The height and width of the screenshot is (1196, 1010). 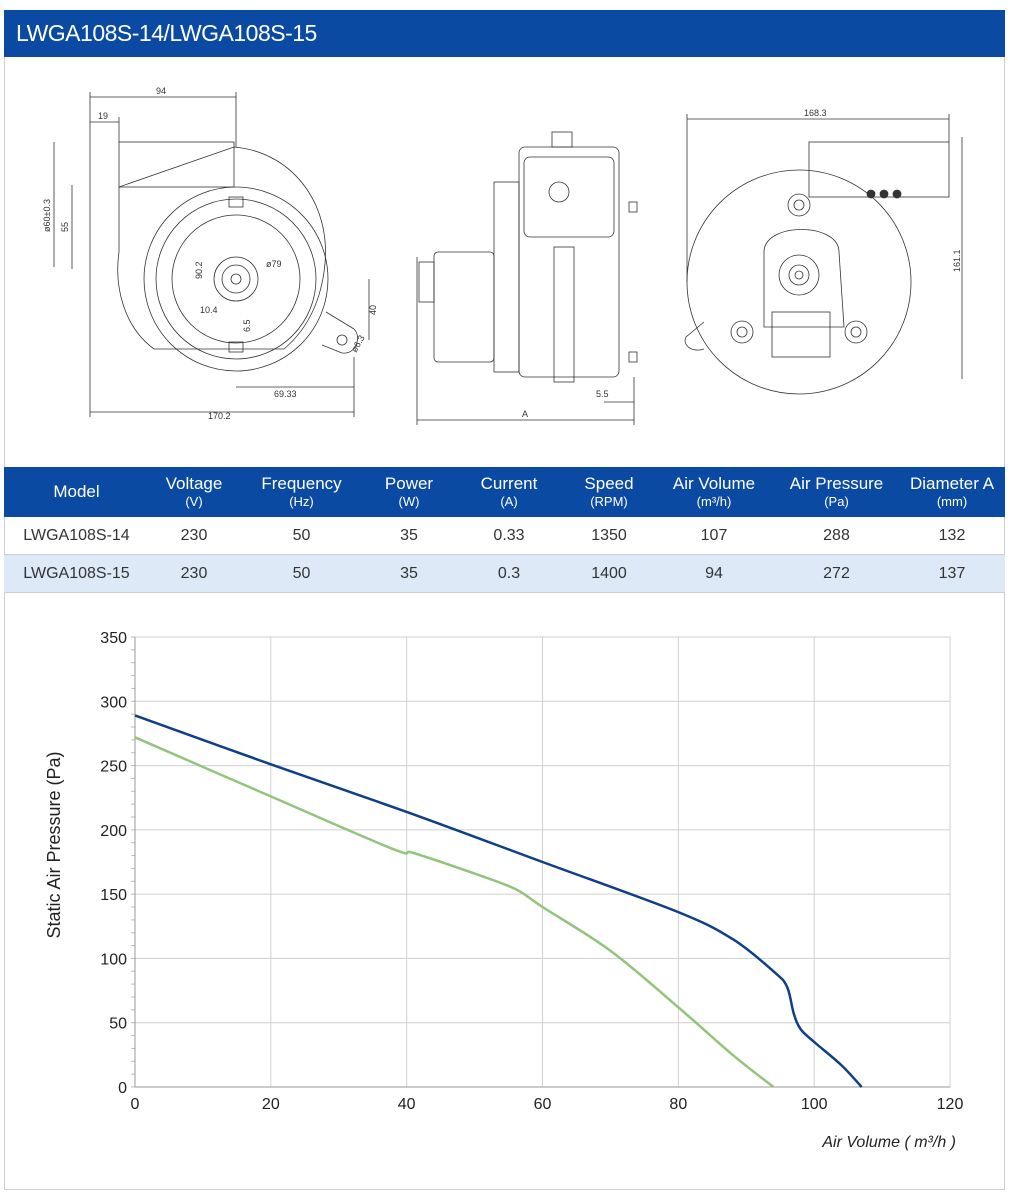 I want to click on y-tick-label: 150, so click(x=113, y=895).